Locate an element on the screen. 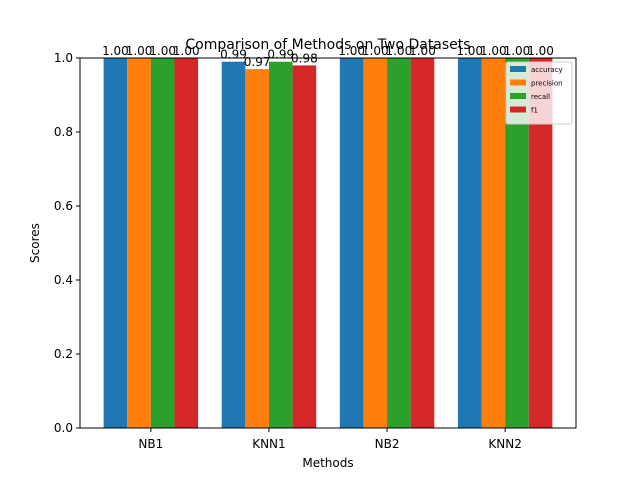  legend-label-f1: f1 is located at coordinates (534, 111).